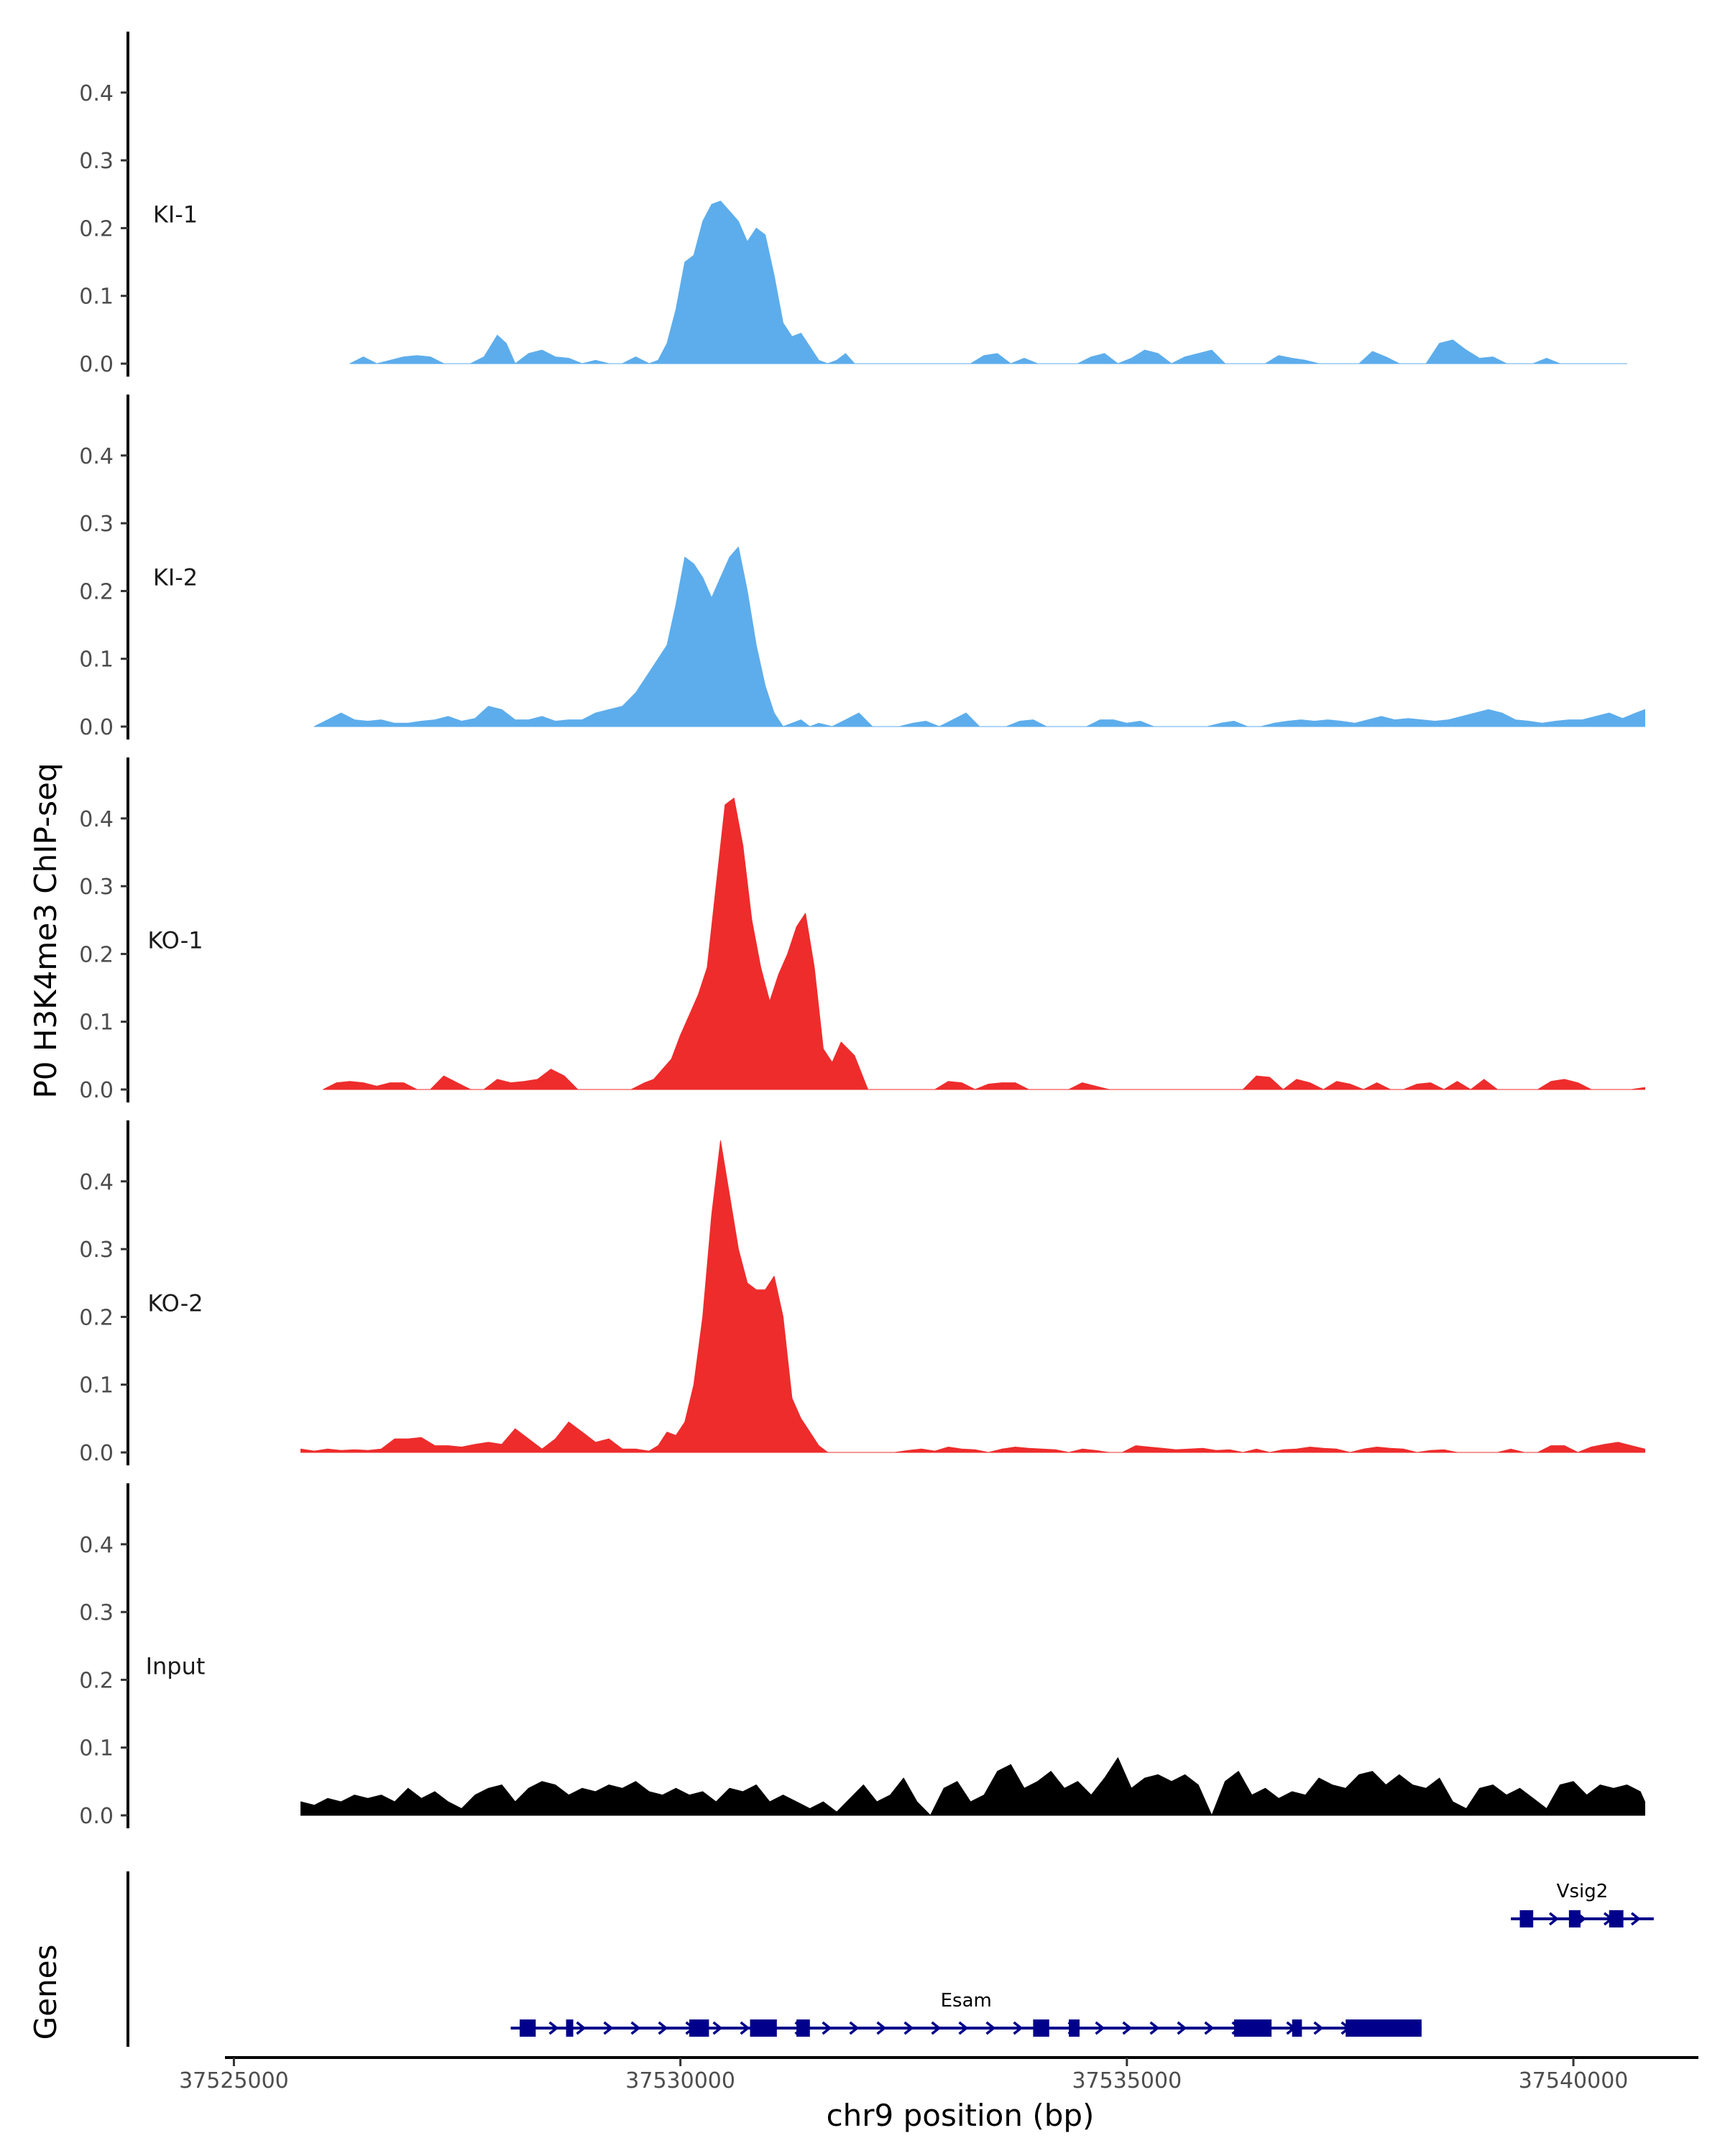  What do you see at coordinates (45, 1992) in the screenshot?
I see `genes-track-title: Genes` at bounding box center [45, 1992].